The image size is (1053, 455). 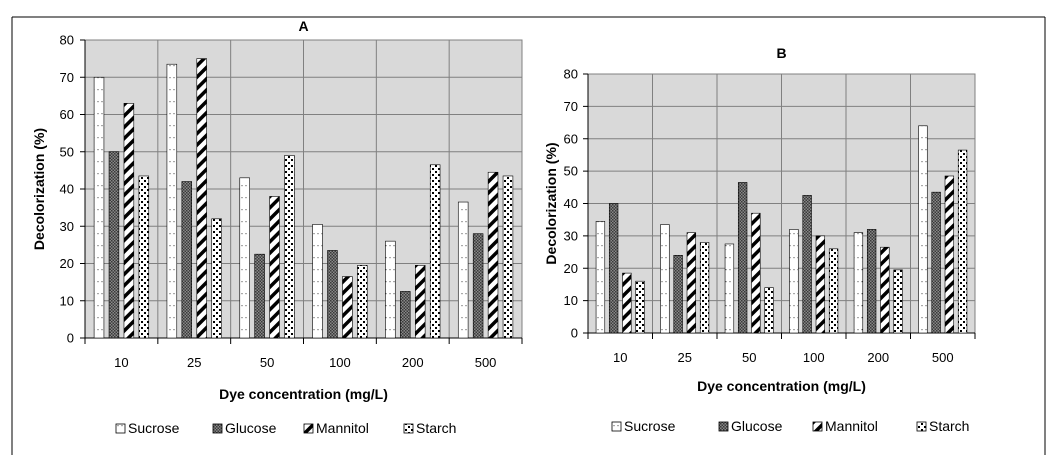 What do you see at coordinates (781, 53) in the screenshot?
I see `chart-title: B` at bounding box center [781, 53].